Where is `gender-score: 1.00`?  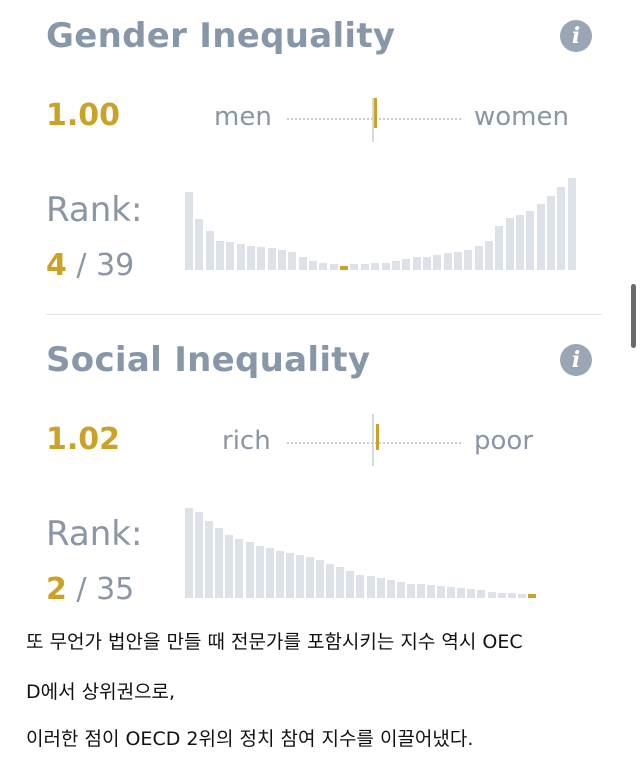
gender-score: 1.00 is located at coordinates (83, 115).